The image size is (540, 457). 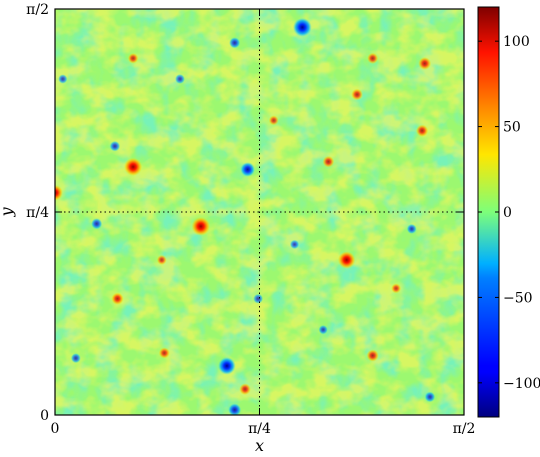 What do you see at coordinates (37, 10) in the screenshot?
I see `y-tick-label-2: π/2` at bounding box center [37, 10].